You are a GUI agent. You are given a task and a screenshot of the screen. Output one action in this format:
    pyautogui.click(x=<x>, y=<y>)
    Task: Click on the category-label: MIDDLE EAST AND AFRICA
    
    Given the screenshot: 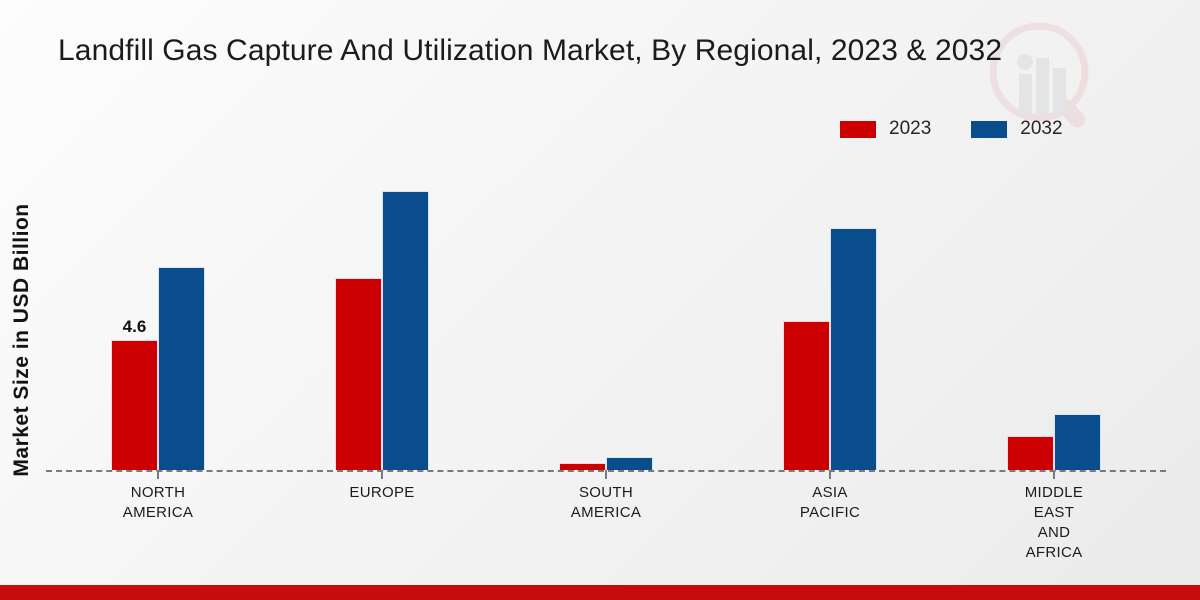 What is the action you would take?
    pyautogui.click(x=1054, y=522)
    